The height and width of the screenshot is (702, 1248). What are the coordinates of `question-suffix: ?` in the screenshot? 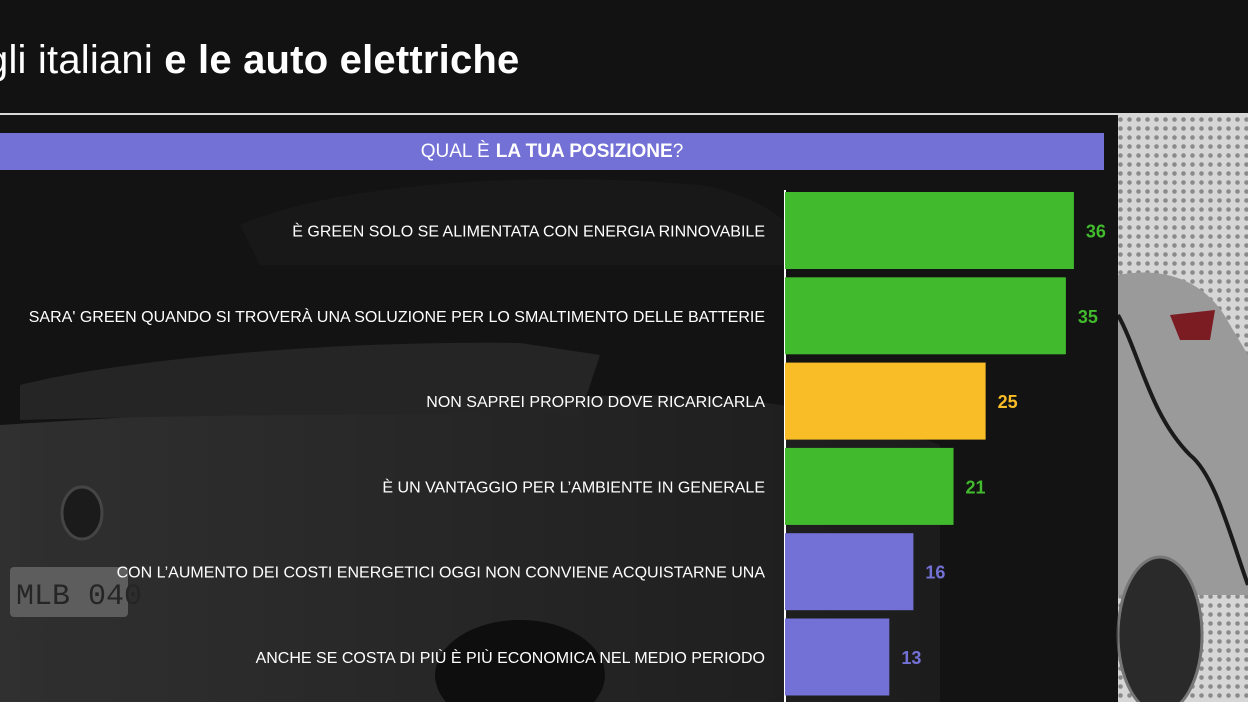 It's located at (678, 151).